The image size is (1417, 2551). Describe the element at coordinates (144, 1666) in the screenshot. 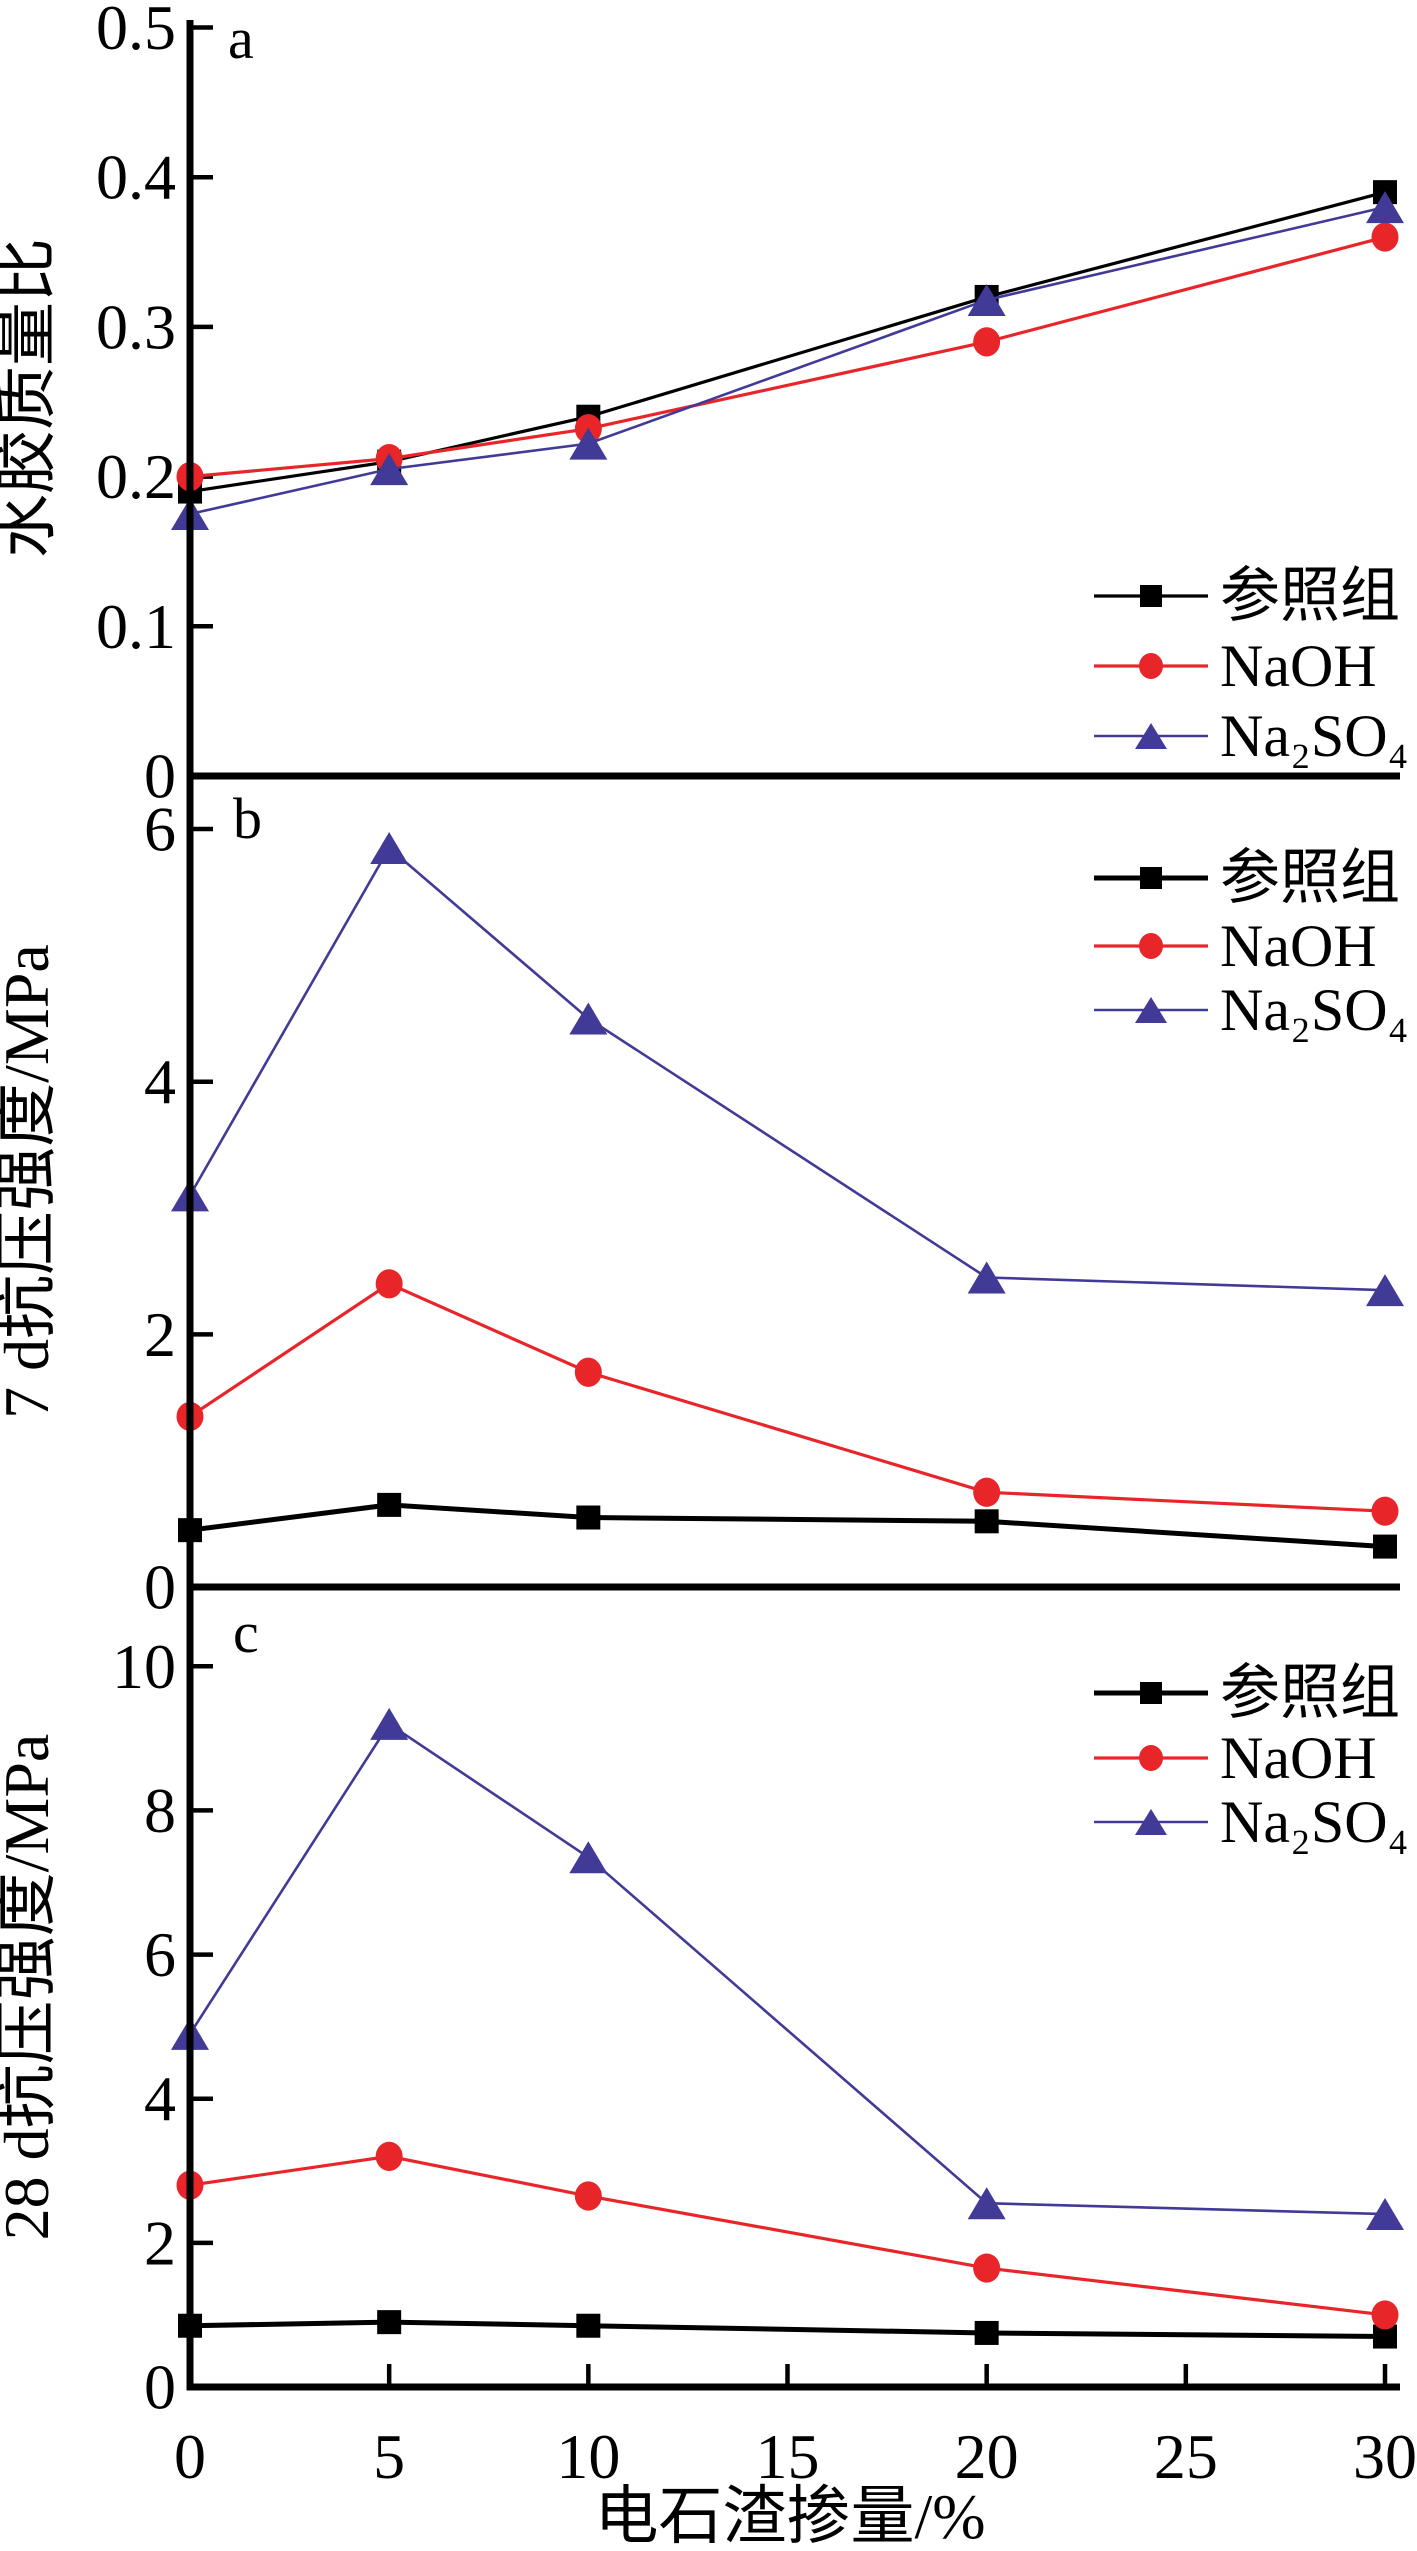

I see `y-tick-label: 10` at that location.